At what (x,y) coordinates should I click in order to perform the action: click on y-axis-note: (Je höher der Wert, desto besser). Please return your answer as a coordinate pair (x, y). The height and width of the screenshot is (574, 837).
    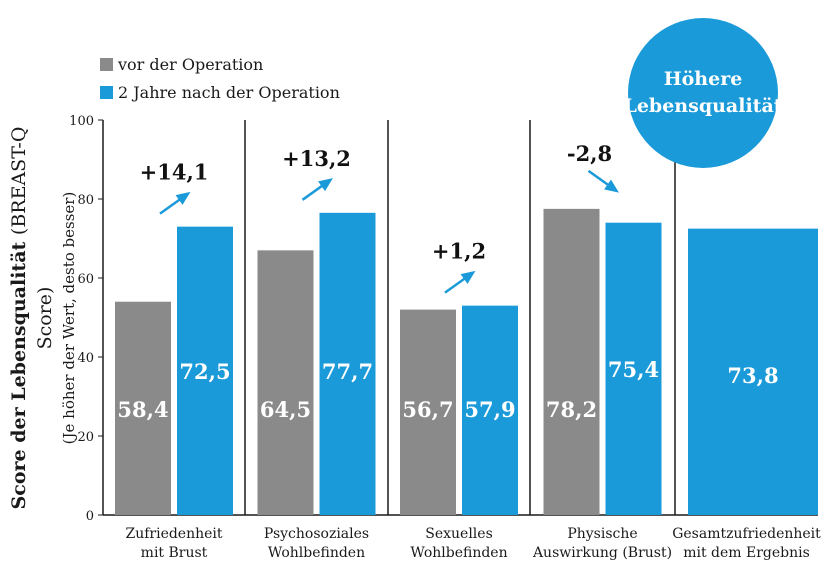
    Looking at the image, I should click on (69, 318).